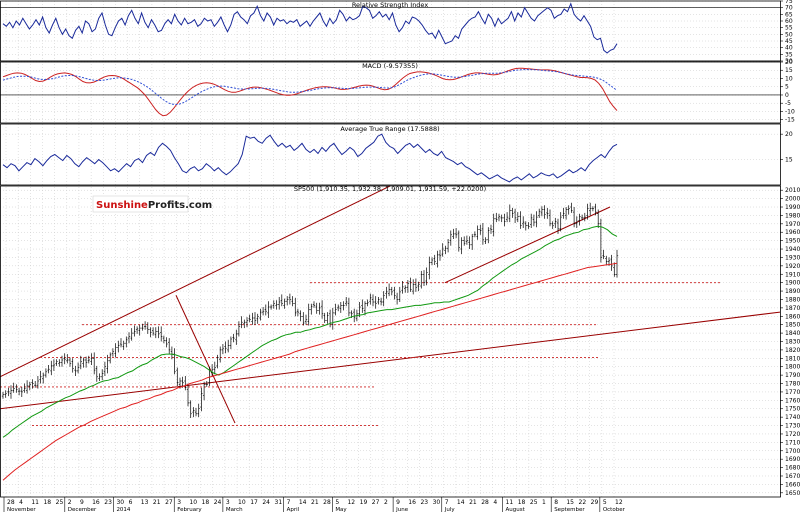 This screenshot has width=800, height=516. I want to click on rsi-tick-label: 35, so click(789, 54).